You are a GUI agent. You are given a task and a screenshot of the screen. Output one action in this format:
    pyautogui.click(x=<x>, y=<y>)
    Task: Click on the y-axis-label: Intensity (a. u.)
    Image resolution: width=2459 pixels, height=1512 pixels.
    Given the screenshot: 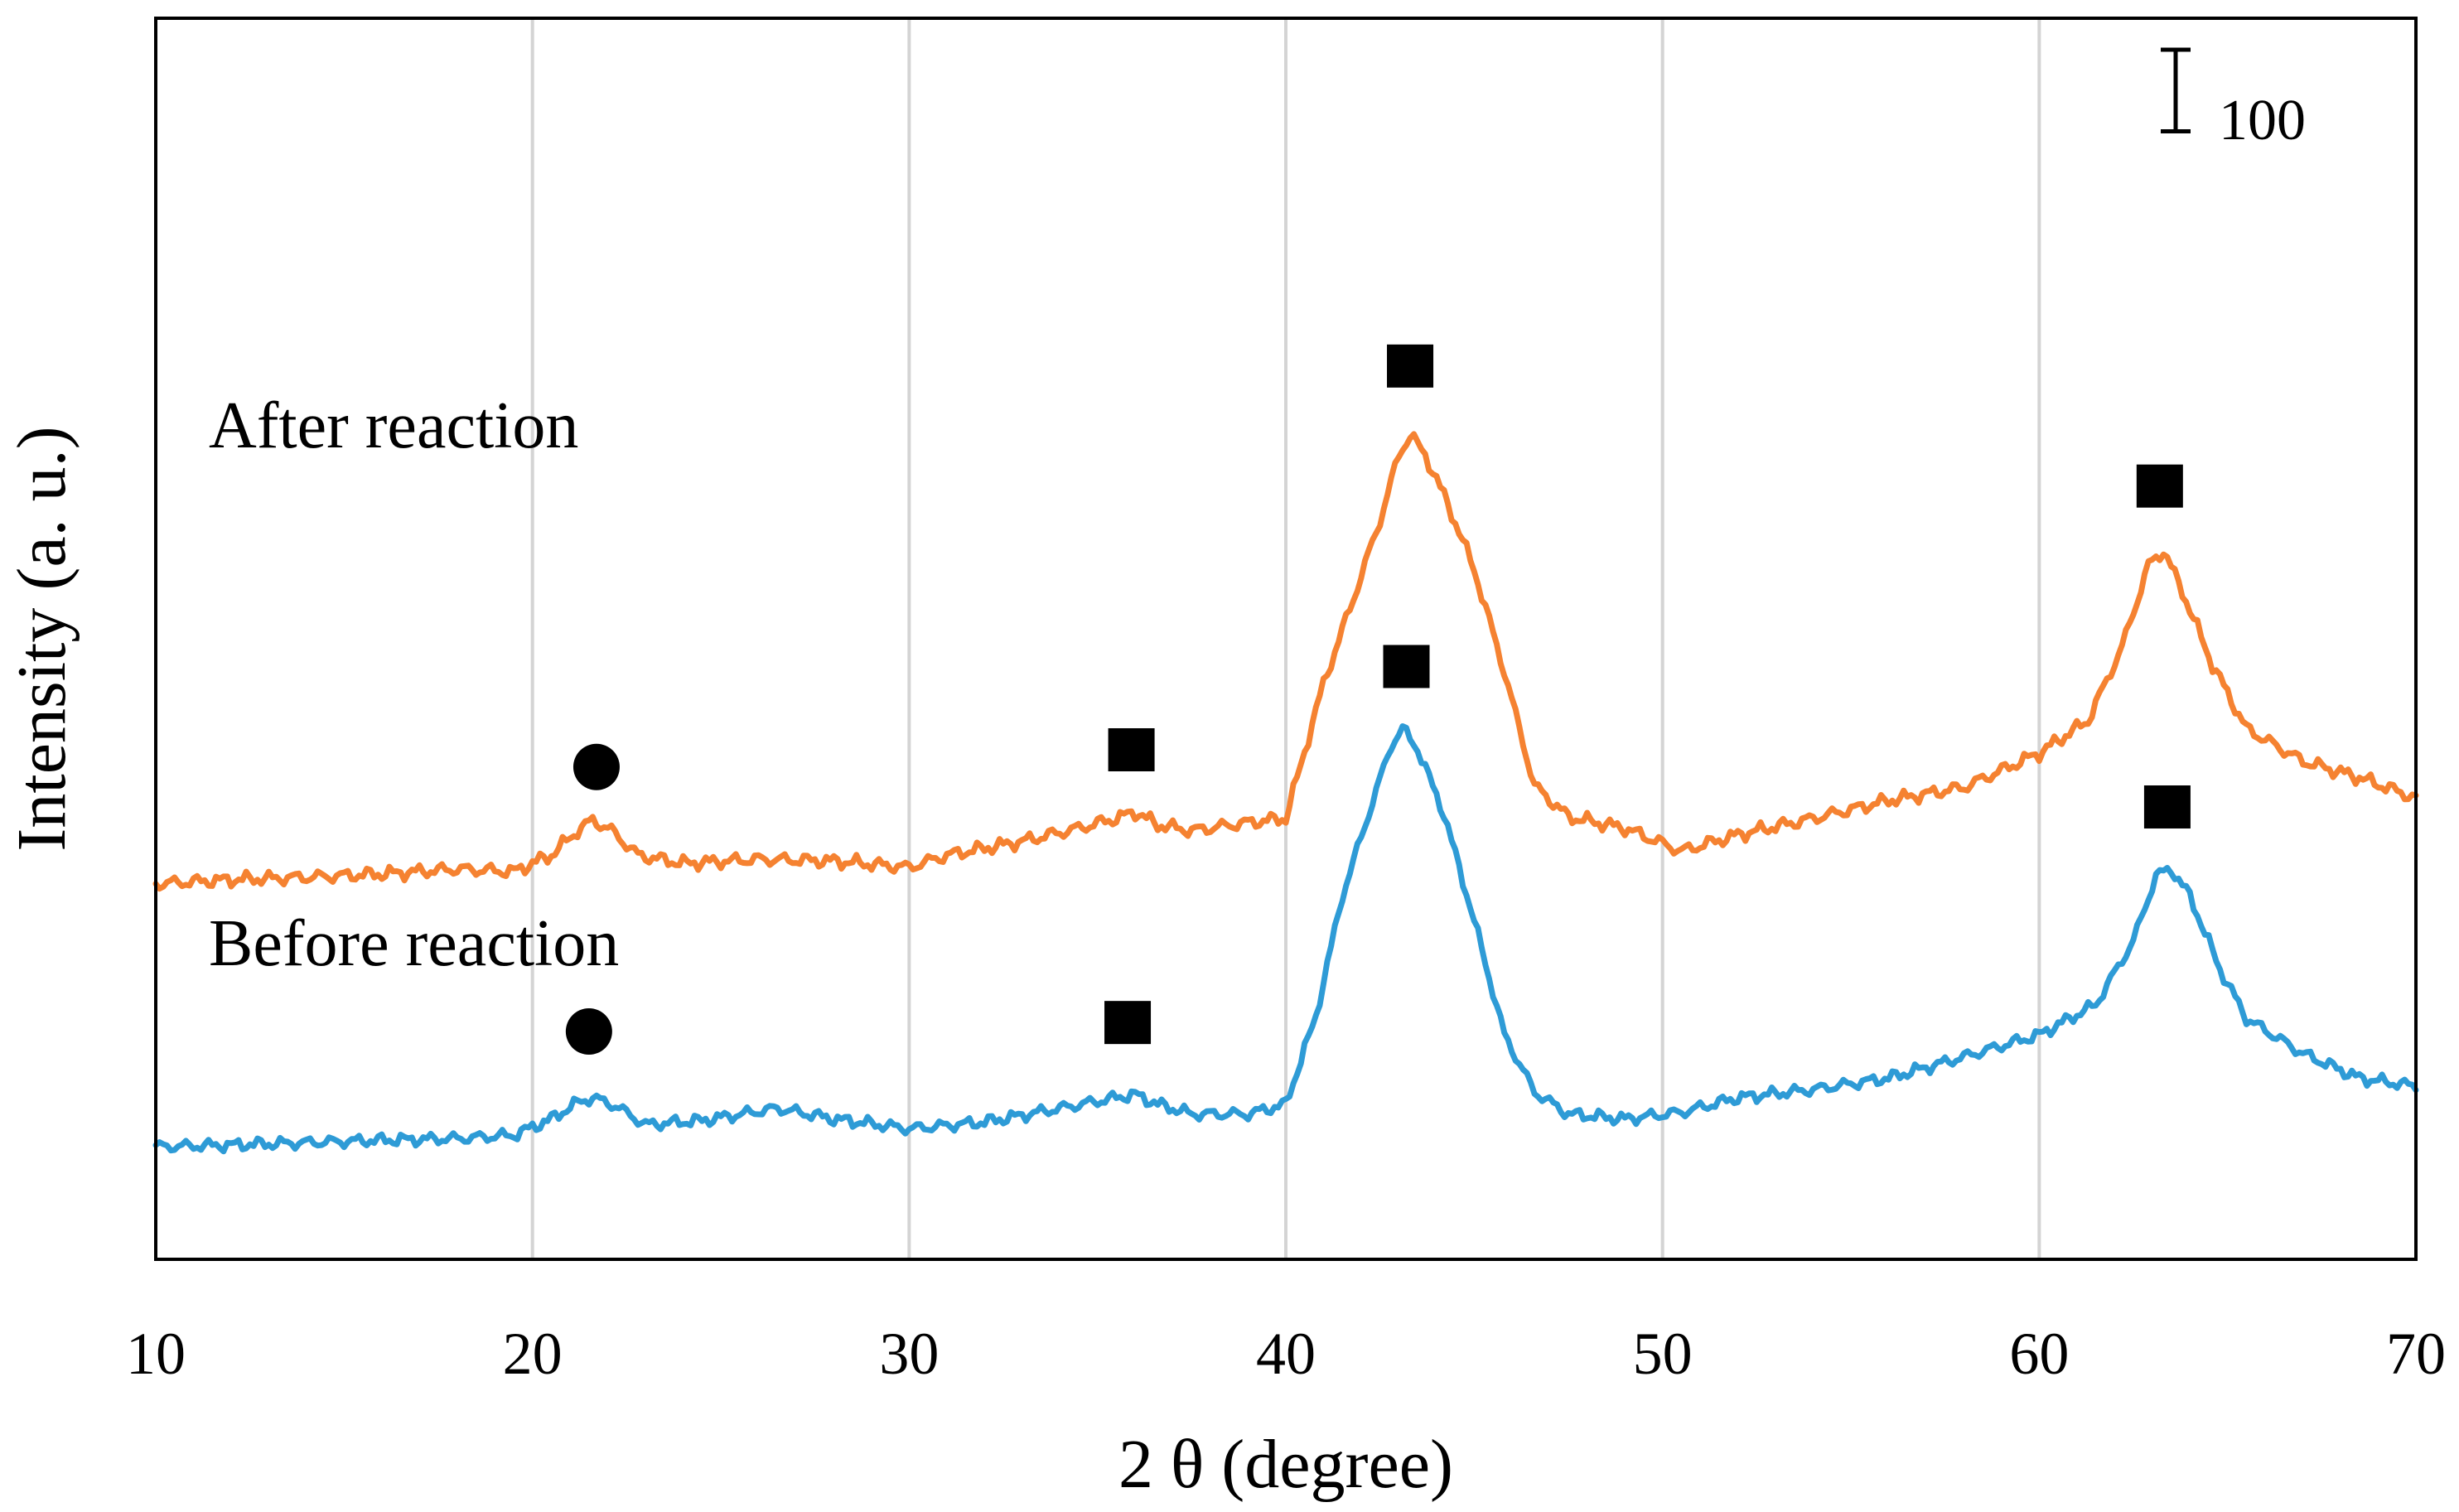 What is the action you would take?
    pyautogui.click(x=42, y=638)
    